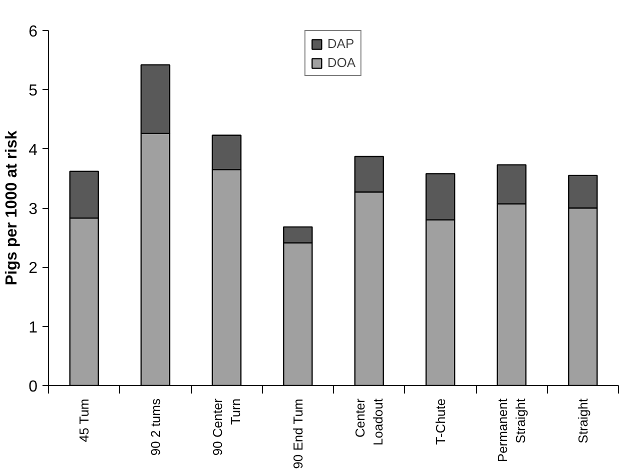 This screenshot has width=628, height=471. Describe the element at coordinates (33, 209) in the screenshot. I see `y-tick-label: 3` at that location.